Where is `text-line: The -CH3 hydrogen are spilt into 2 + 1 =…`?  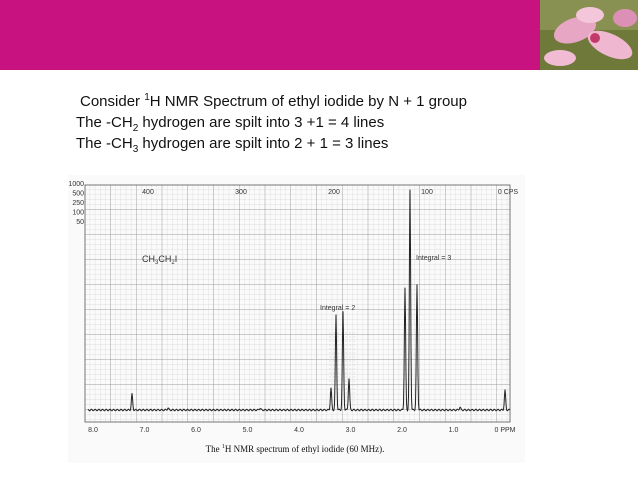
text-line: The -CH3 hydrogen are spilt into 2 + 1 =… is located at coordinates (232, 145).